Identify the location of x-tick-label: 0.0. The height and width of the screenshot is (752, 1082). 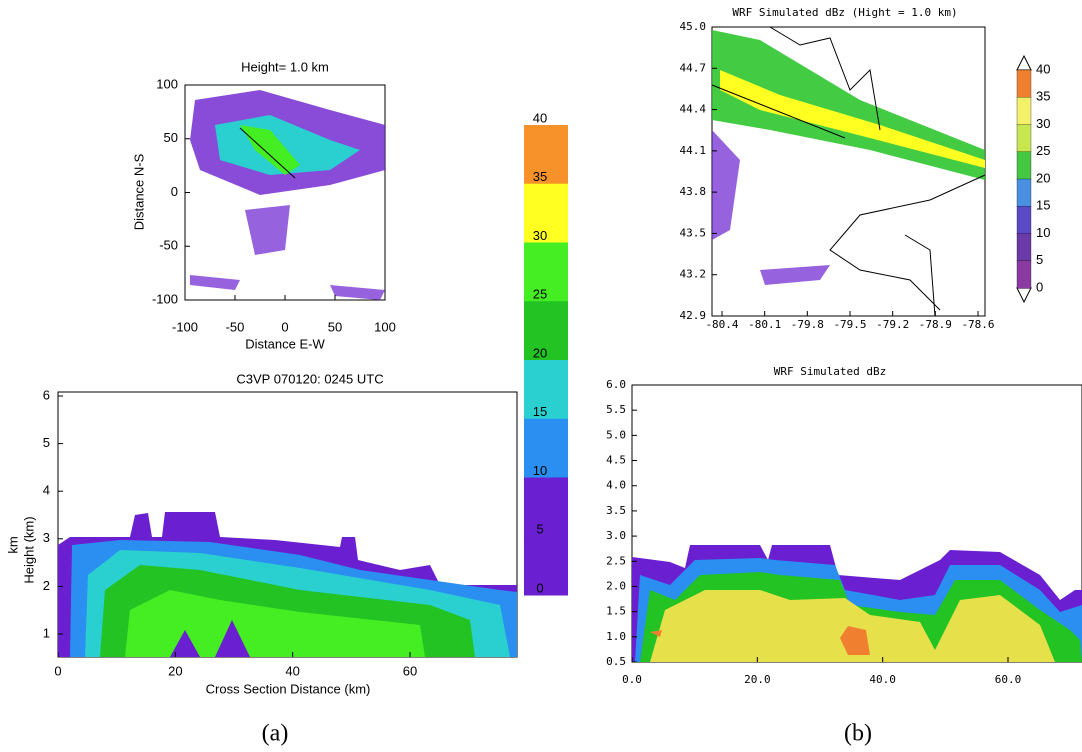
(632, 679).